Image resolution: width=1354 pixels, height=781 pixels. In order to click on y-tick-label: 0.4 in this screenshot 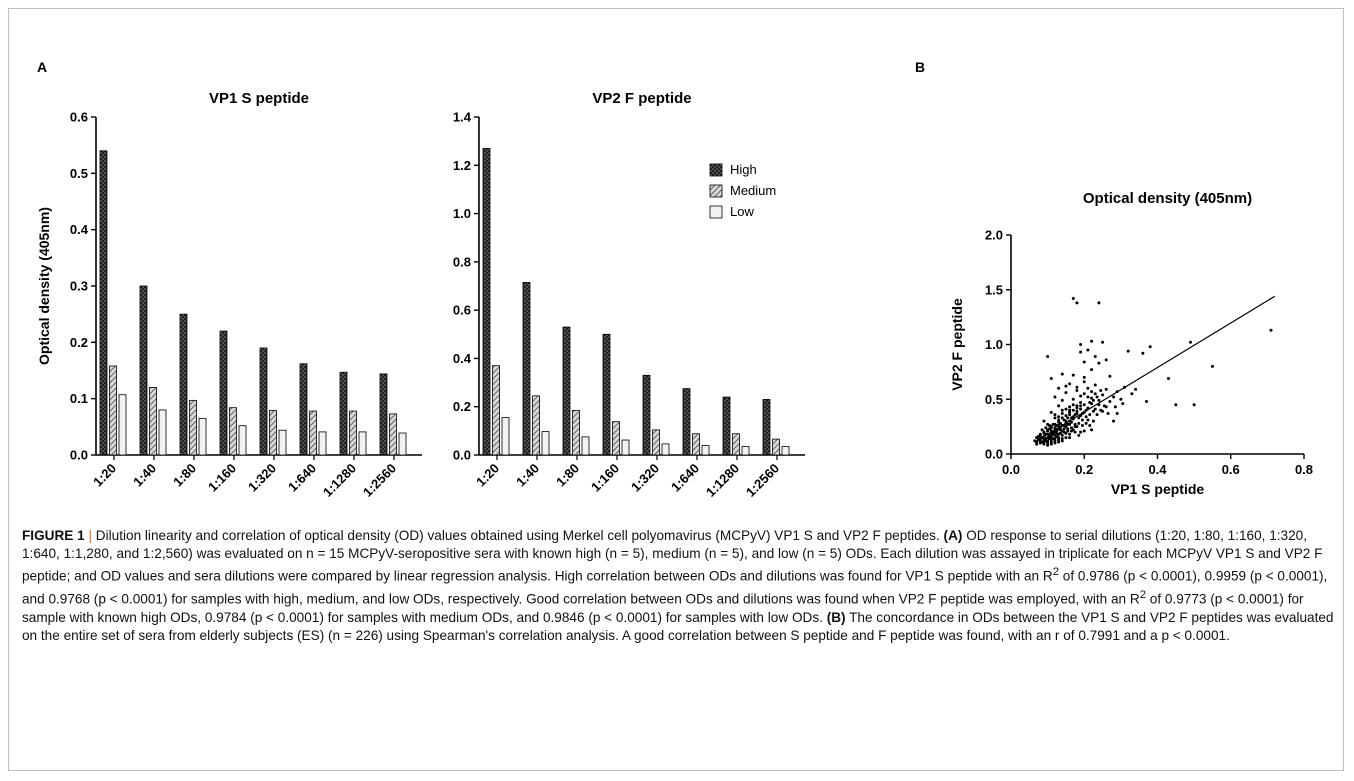, I will do `click(79, 229)`.